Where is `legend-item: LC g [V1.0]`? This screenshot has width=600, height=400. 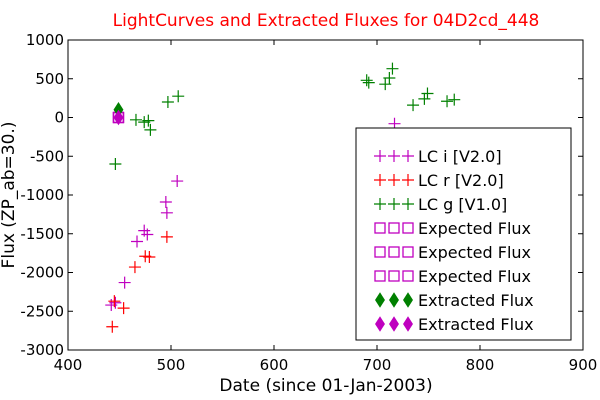 legend-item: LC g [V1.0] is located at coordinates (440, 204).